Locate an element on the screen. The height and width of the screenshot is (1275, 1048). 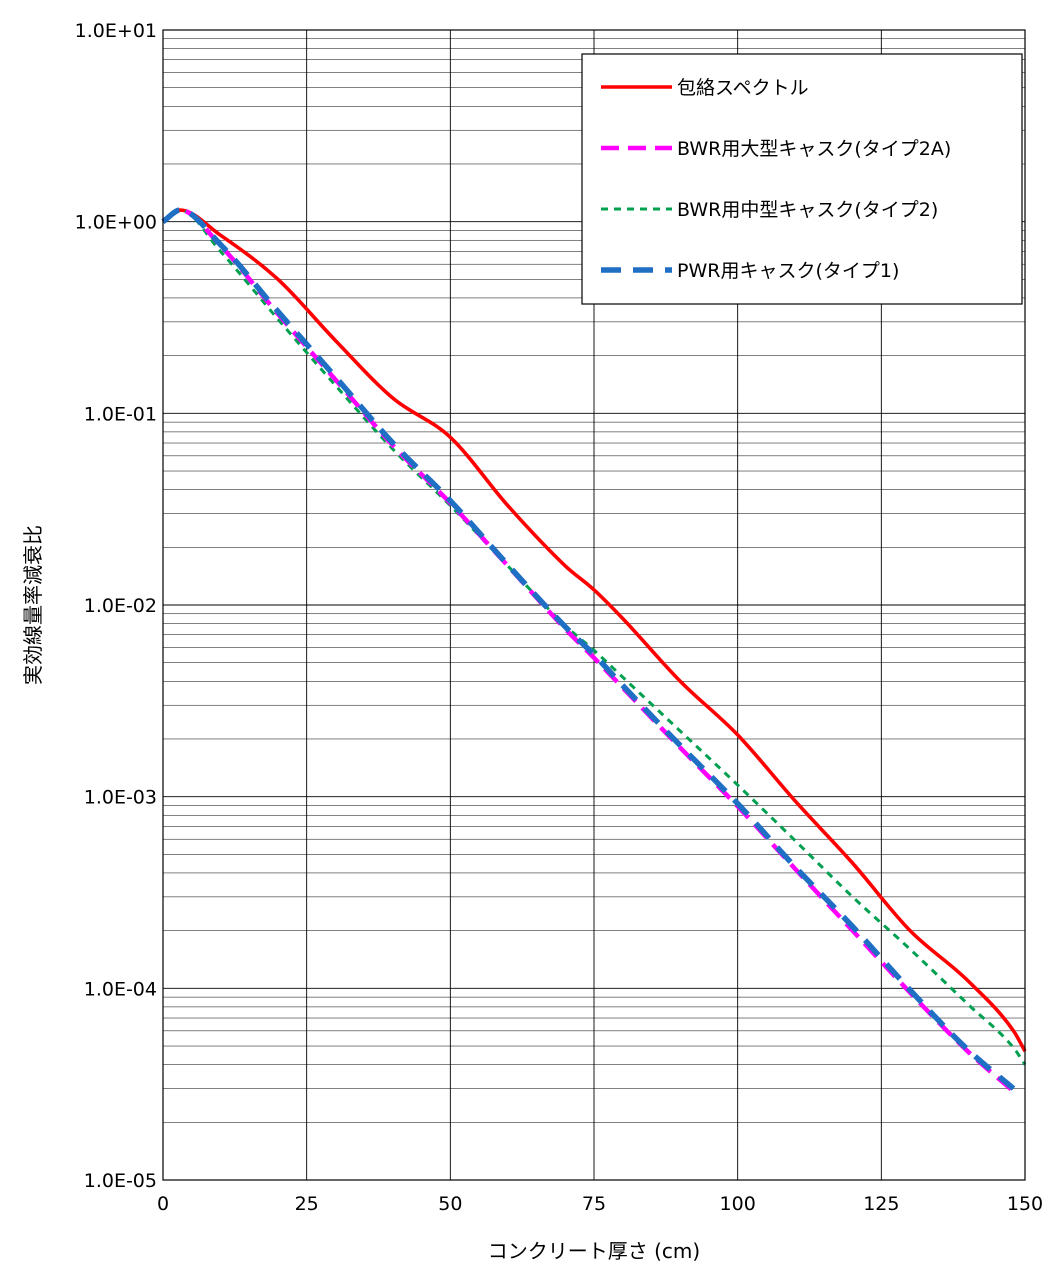
y-tick-label: 1.0E-04 is located at coordinates (120, 989).